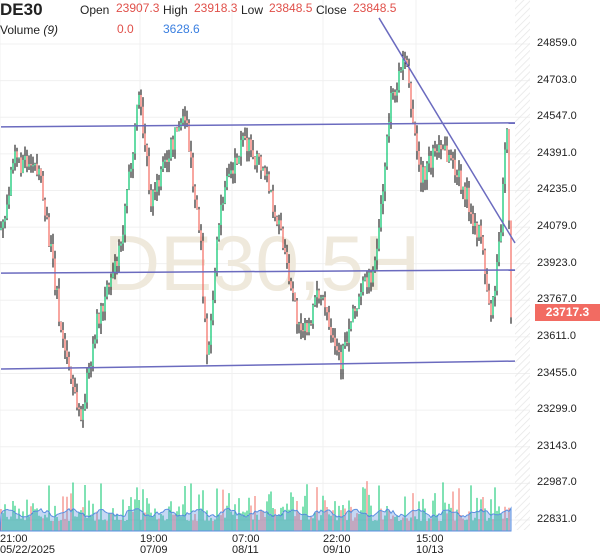 This screenshot has height=558, width=600. What do you see at coordinates (14, 539) in the screenshot?
I see `tick-time: 21:00` at bounding box center [14, 539].